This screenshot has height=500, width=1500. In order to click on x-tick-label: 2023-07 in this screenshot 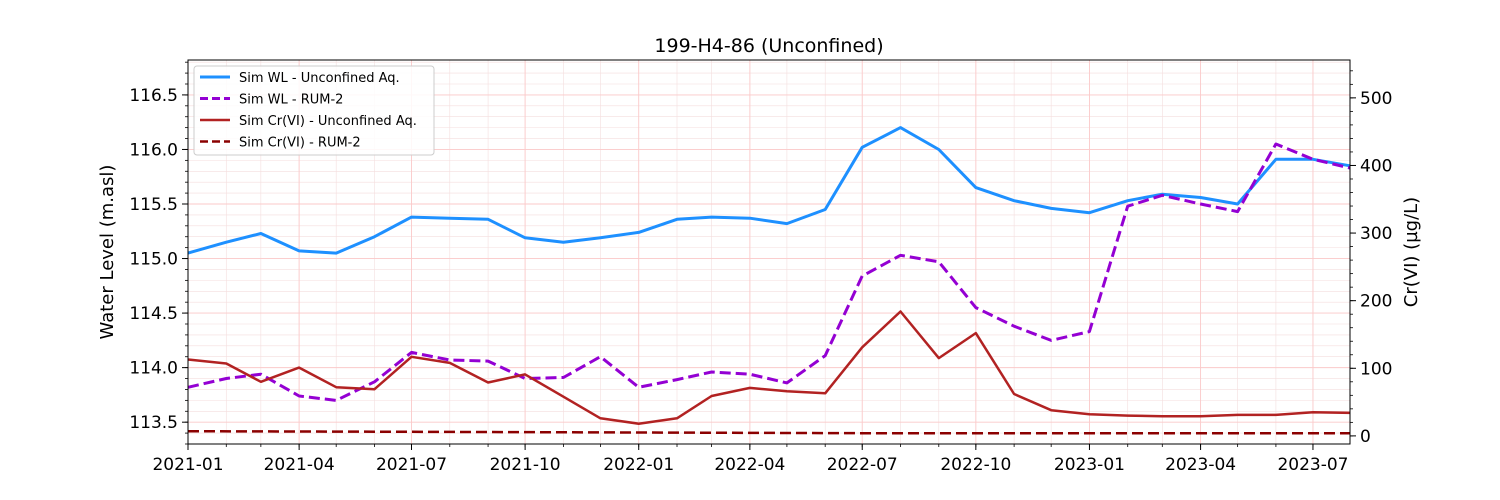, I will do `click(1312, 465)`.